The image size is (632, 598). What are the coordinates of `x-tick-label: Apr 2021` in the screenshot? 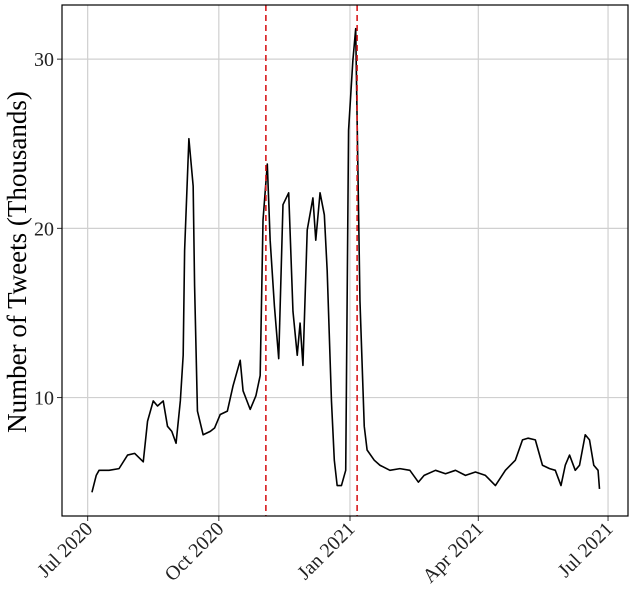 It's located at (452, 552).